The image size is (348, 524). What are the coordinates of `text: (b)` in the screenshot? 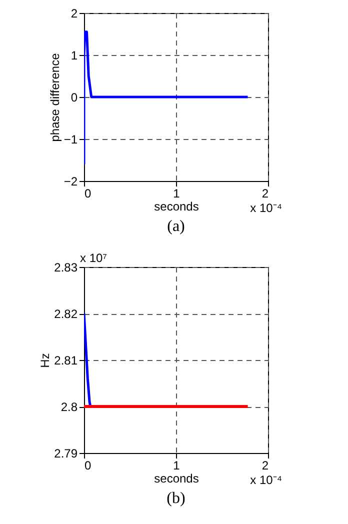 It's located at (176, 498).